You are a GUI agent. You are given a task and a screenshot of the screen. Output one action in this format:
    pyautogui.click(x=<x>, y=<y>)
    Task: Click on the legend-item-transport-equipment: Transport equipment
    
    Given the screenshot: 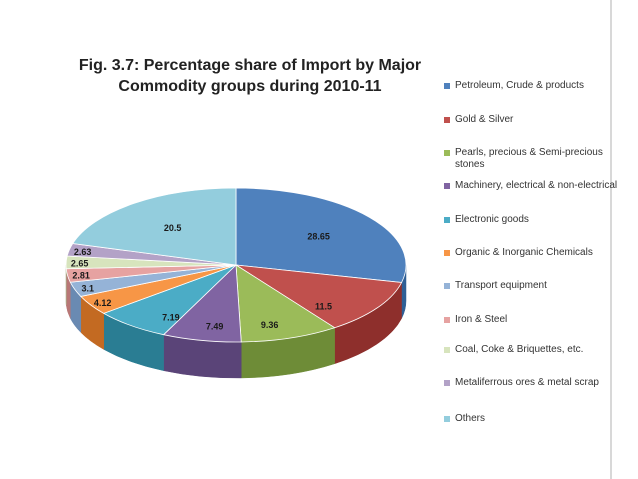 What is the action you would take?
    pyautogui.click(x=534, y=286)
    